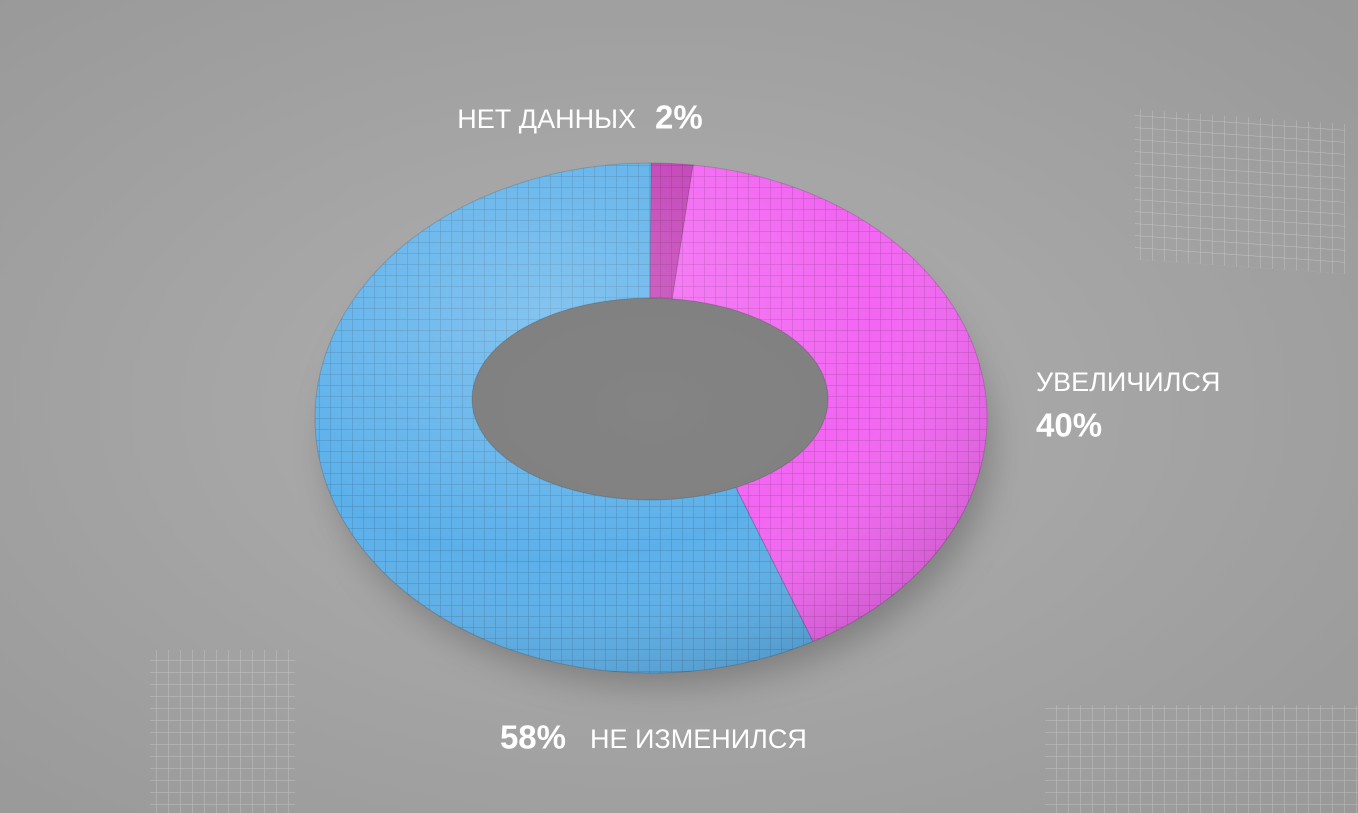  What do you see at coordinates (533, 737) in the screenshot?
I see `value-label: 58%` at bounding box center [533, 737].